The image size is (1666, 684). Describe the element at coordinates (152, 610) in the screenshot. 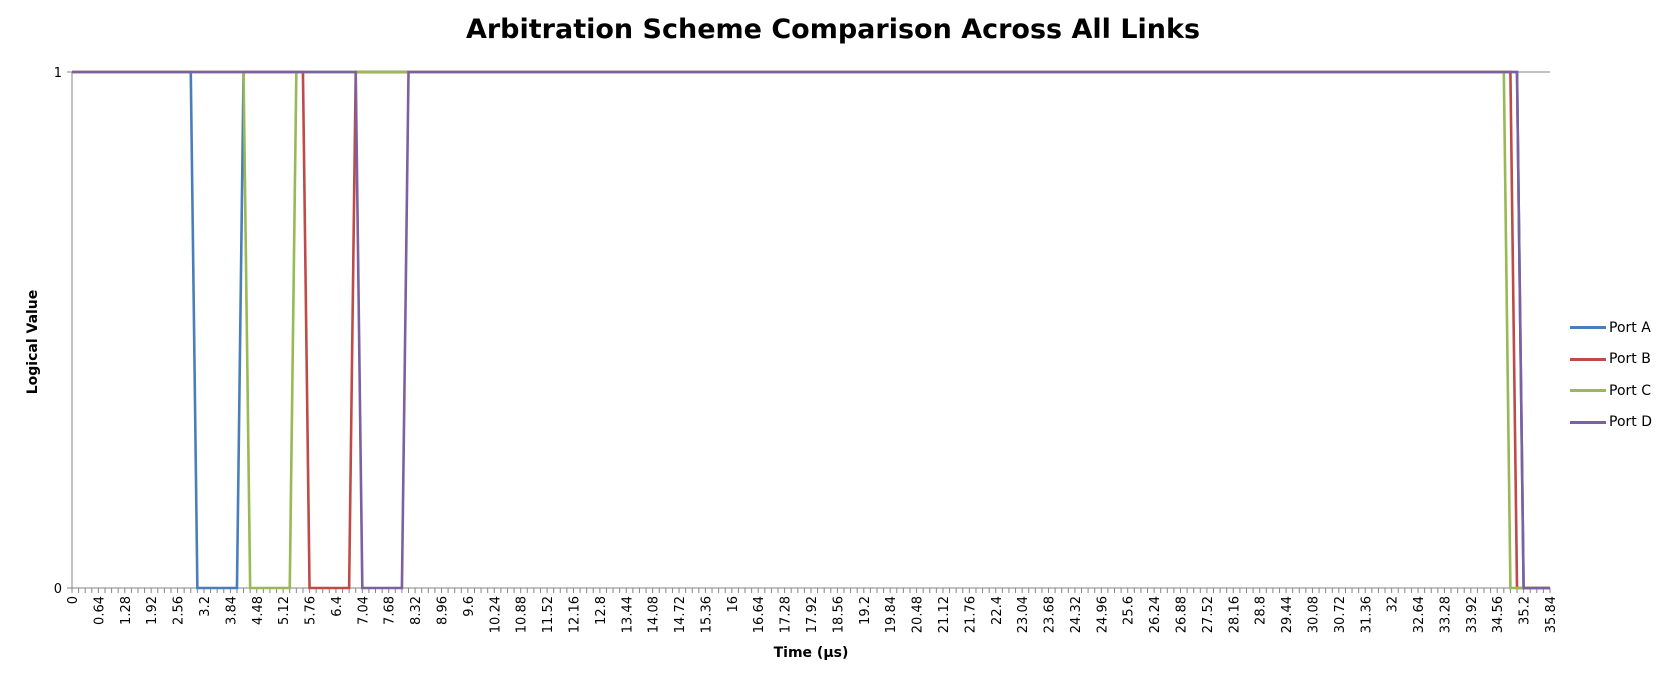

I see `x-tick-label: 1.92` at that location.